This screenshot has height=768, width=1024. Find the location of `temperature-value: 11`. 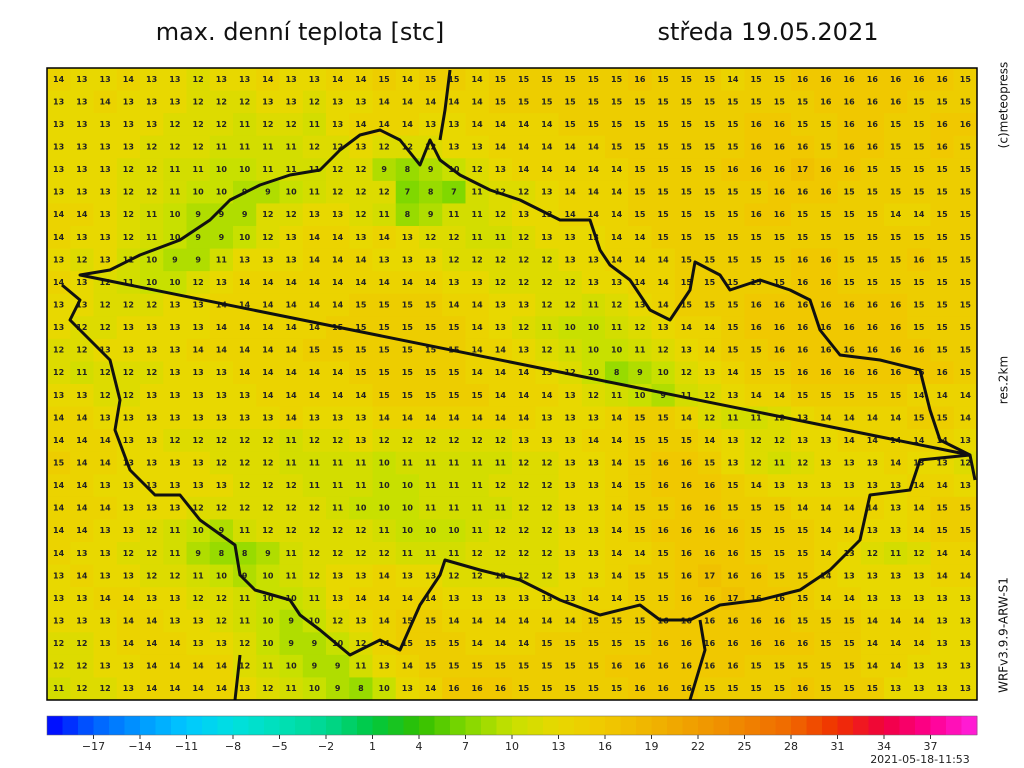

temperature-value: 11 is located at coordinates (640, 350).